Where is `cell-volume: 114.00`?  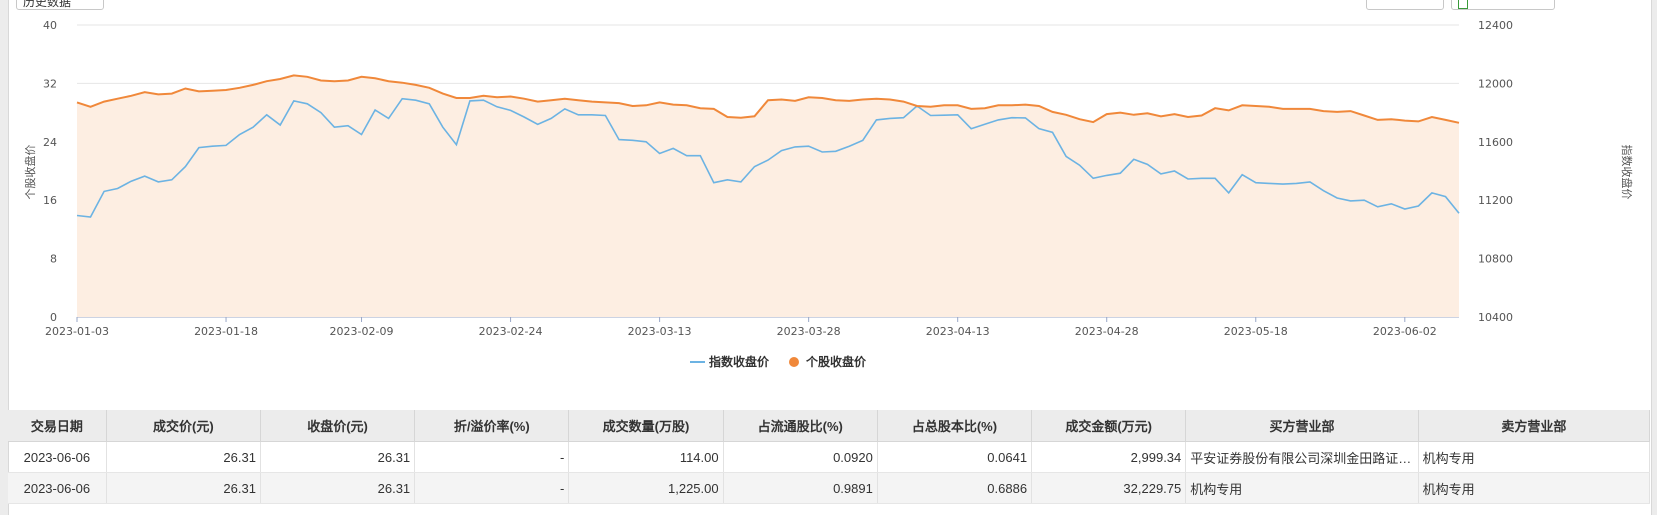
cell-volume: 114.00 is located at coordinates (646, 457).